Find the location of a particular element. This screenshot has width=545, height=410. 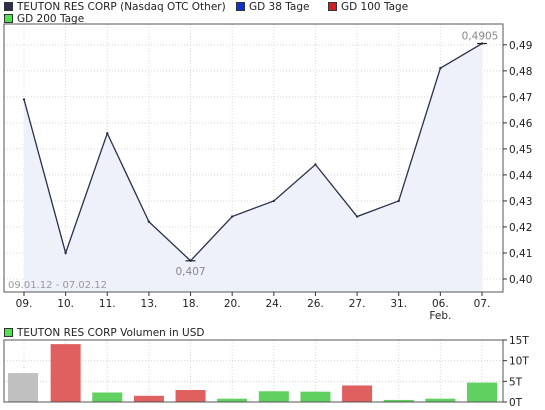

legend-main-swatch is located at coordinates (8, 6).